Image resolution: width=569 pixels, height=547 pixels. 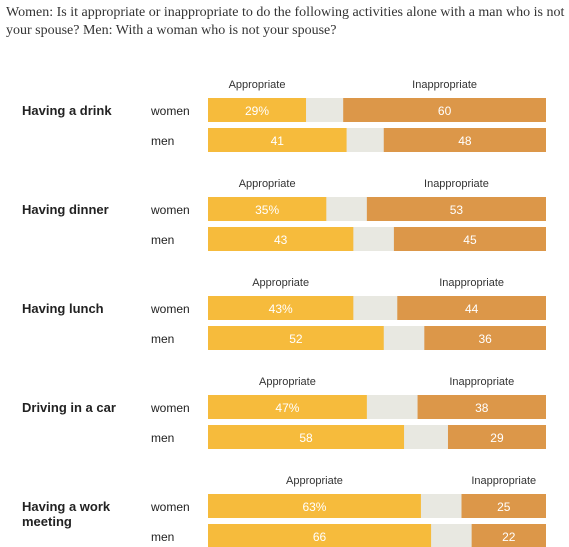 I want to click on appropriate-data-label: 43%, so click(x=281, y=309).